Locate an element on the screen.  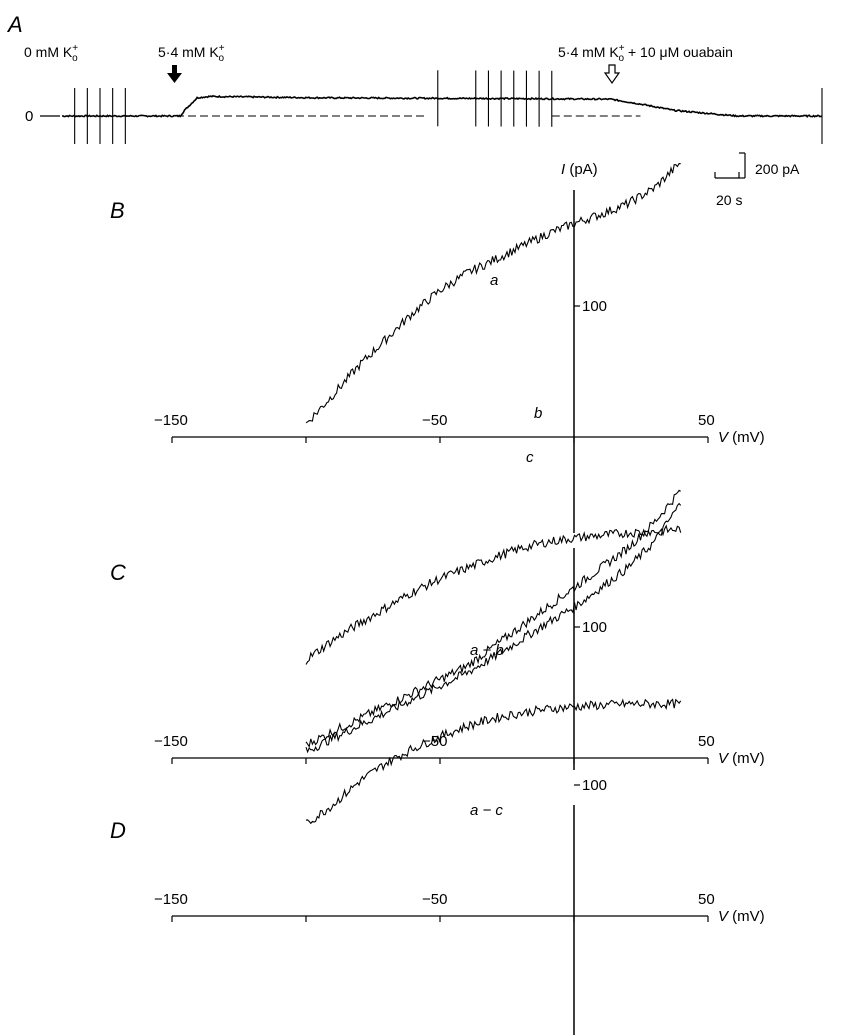
scale-bar-current is located at coordinates (742, 165).